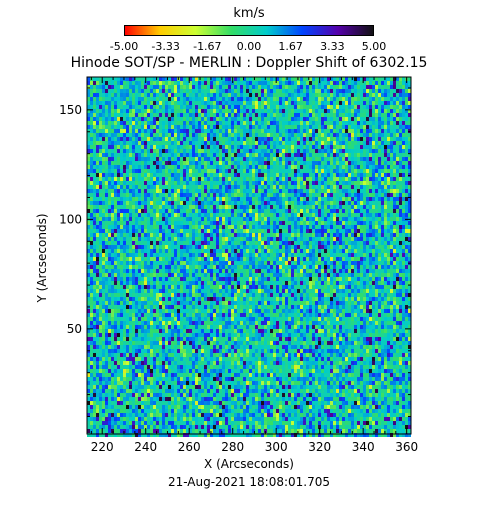  What do you see at coordinates (406, 447) in the screenshot?
I see `x-tick-label: 360` at bounding box center [406, 447].